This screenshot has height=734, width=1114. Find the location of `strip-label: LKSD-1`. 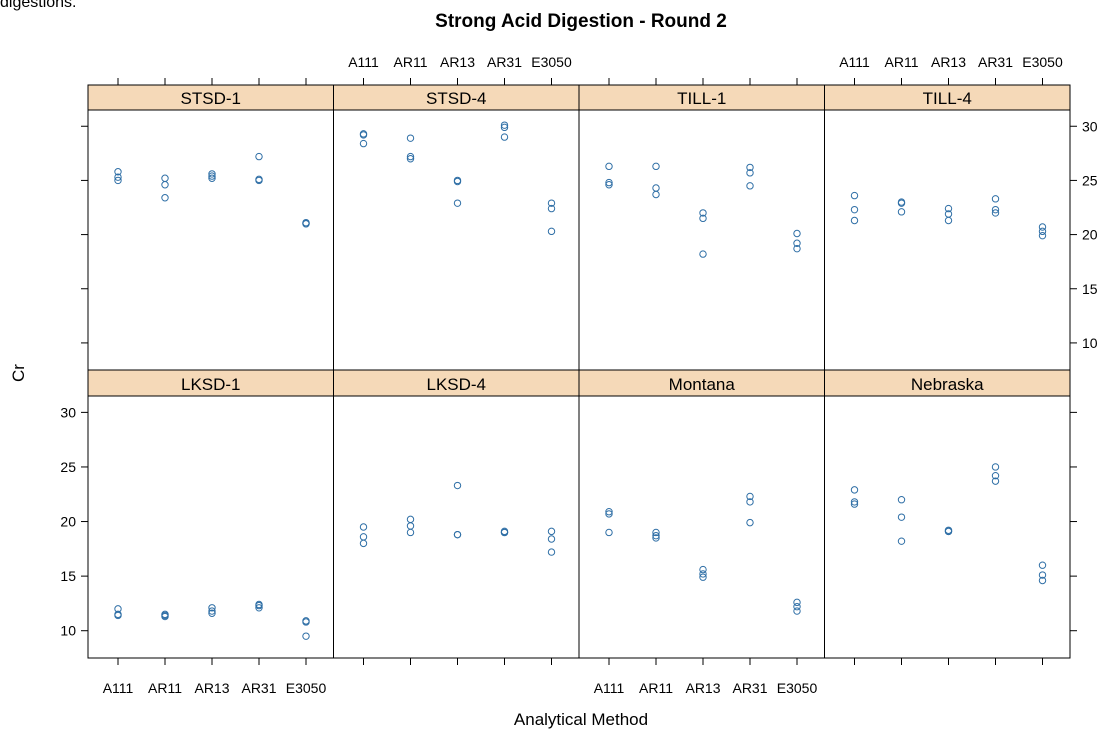

strip-label: LKSD-1 is located at coordinates (211, 384).